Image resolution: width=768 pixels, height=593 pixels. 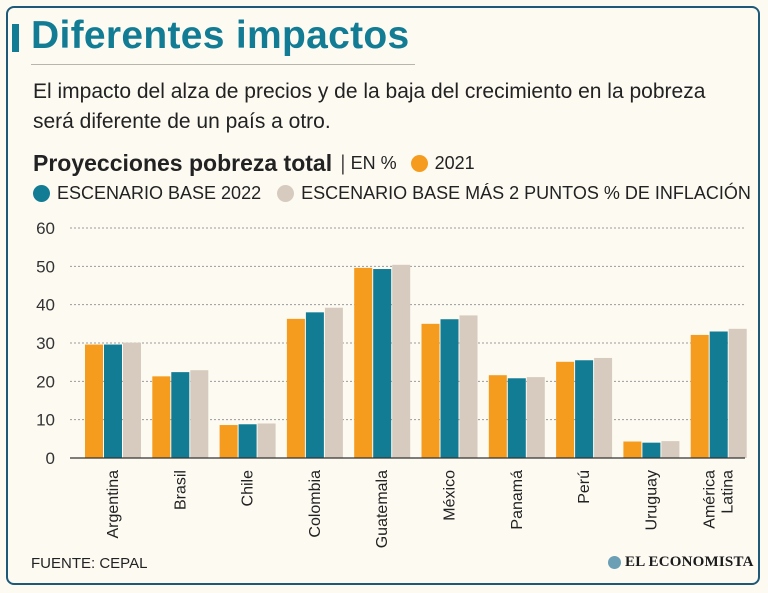 I want to click on brand-logo: EL ECONOMISTA, so click(x=681, y=562).